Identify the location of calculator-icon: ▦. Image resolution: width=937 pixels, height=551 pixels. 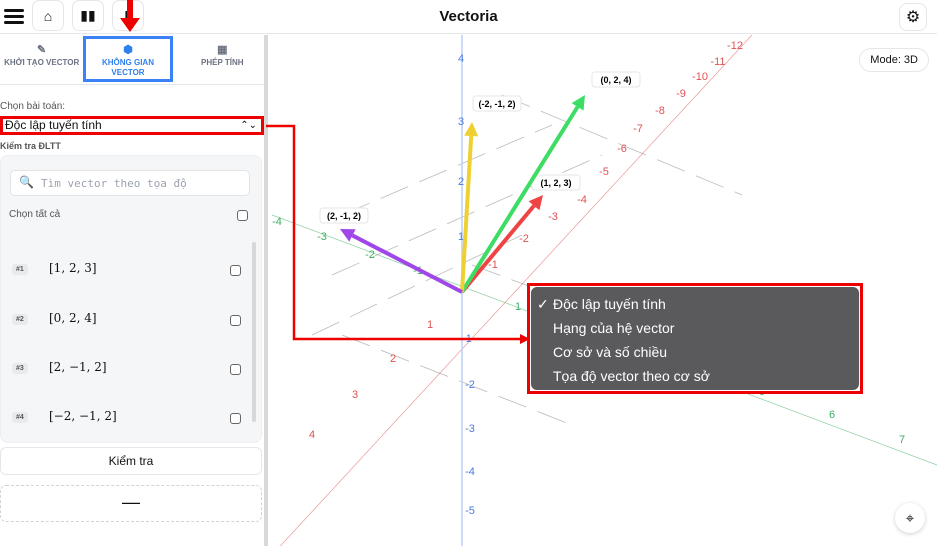
(222, 50).